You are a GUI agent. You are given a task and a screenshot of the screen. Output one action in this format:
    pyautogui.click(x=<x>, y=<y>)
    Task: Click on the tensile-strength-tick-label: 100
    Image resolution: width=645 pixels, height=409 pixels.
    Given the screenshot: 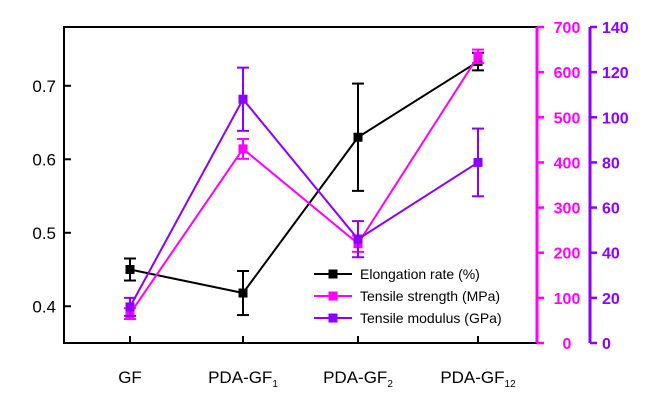 What is the action you would take?
    pyautogui.click(x=567, y=299)
    